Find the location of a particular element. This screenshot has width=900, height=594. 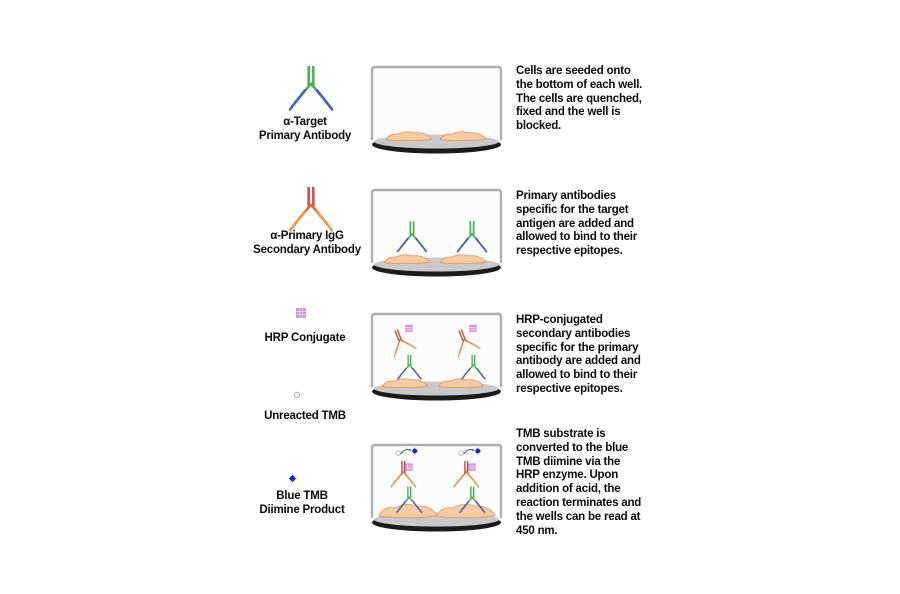

unreacted-tmb-label: Unreacted TMB is located at coordinates (305, 416).